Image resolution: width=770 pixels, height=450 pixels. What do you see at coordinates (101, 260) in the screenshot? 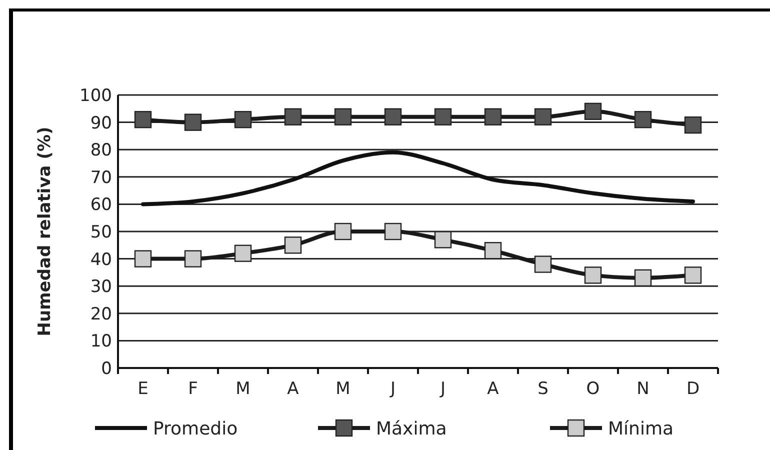
I see `y-tick-label: 40` at bounding box center [101, 260].